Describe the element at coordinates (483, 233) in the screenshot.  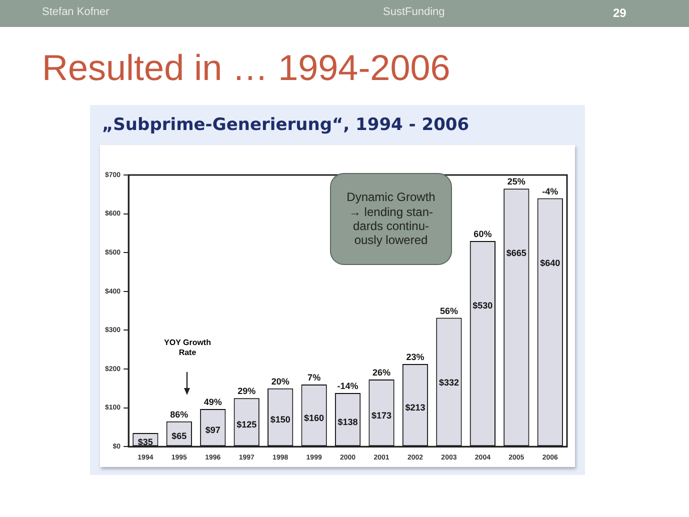
I see `annotation: 60%` at that location.